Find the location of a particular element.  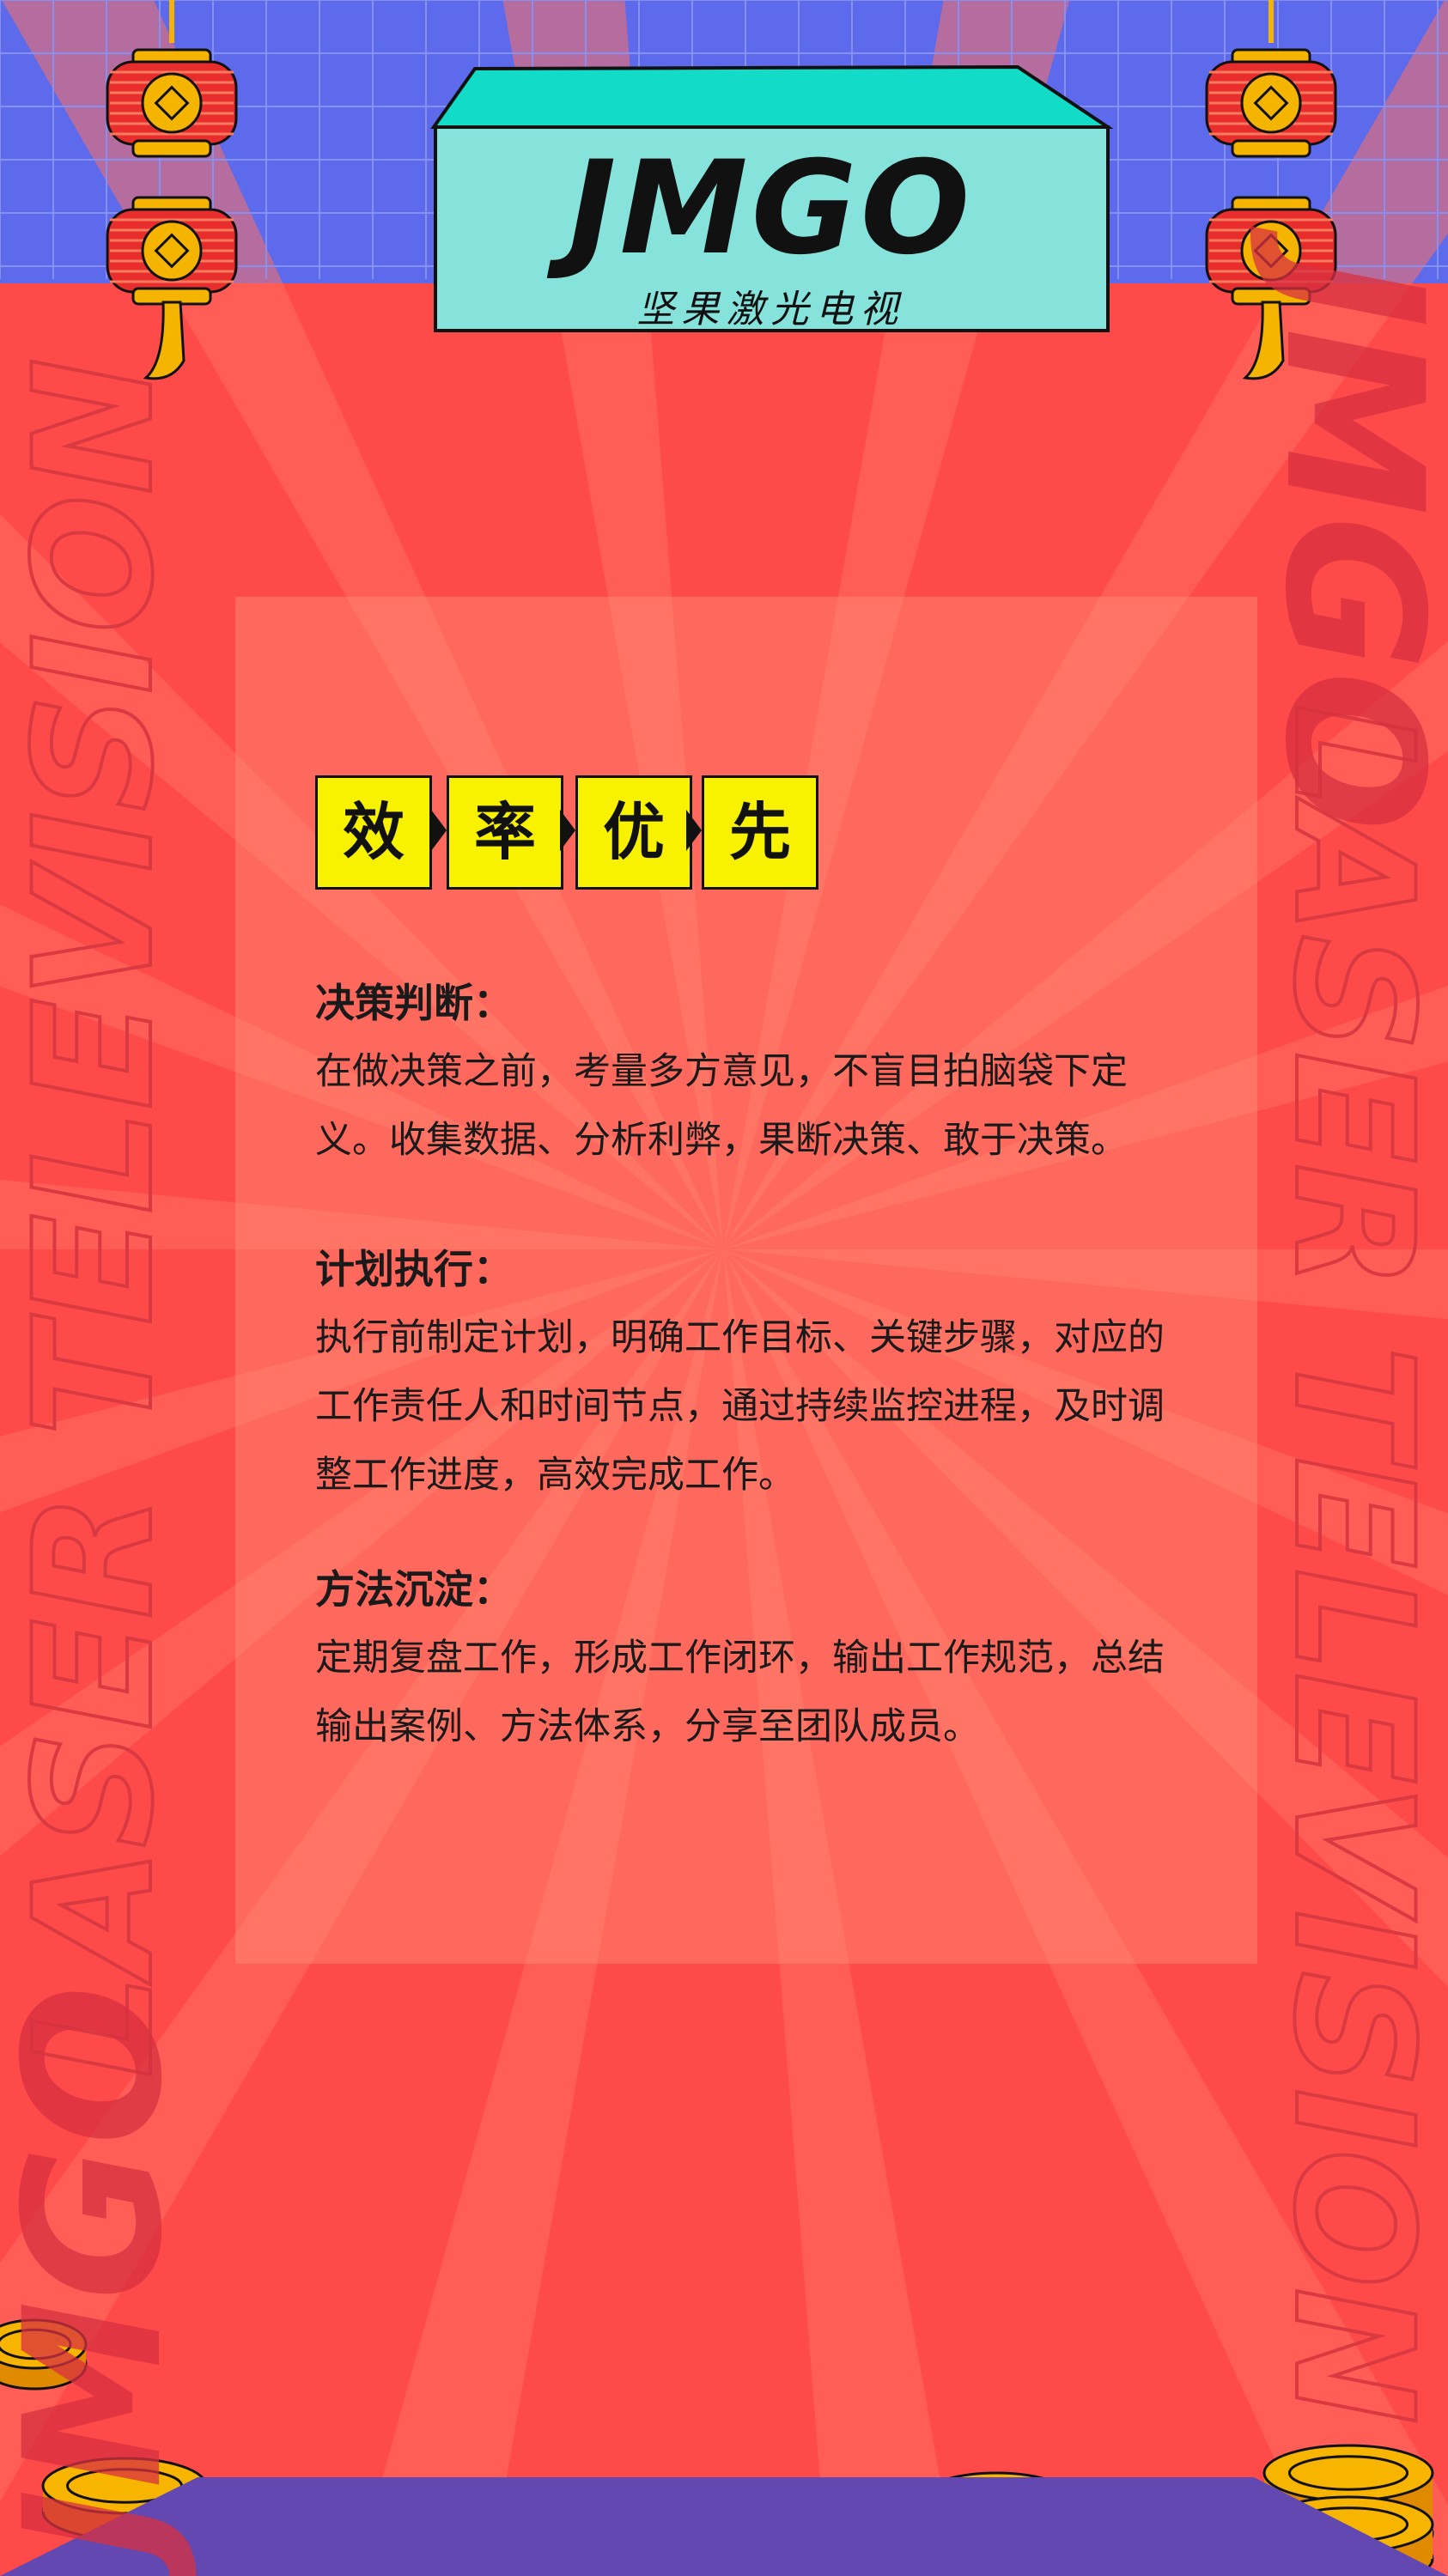

section-title: 方法沉淀： is located at coordinates (414, 1590).